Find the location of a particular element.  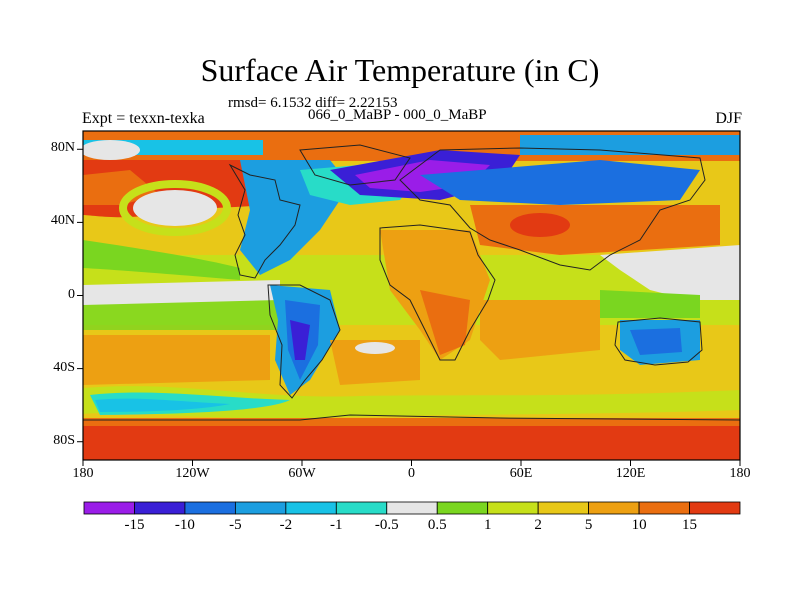

colorbar-label: -2 is located at coordinates (286, 525).